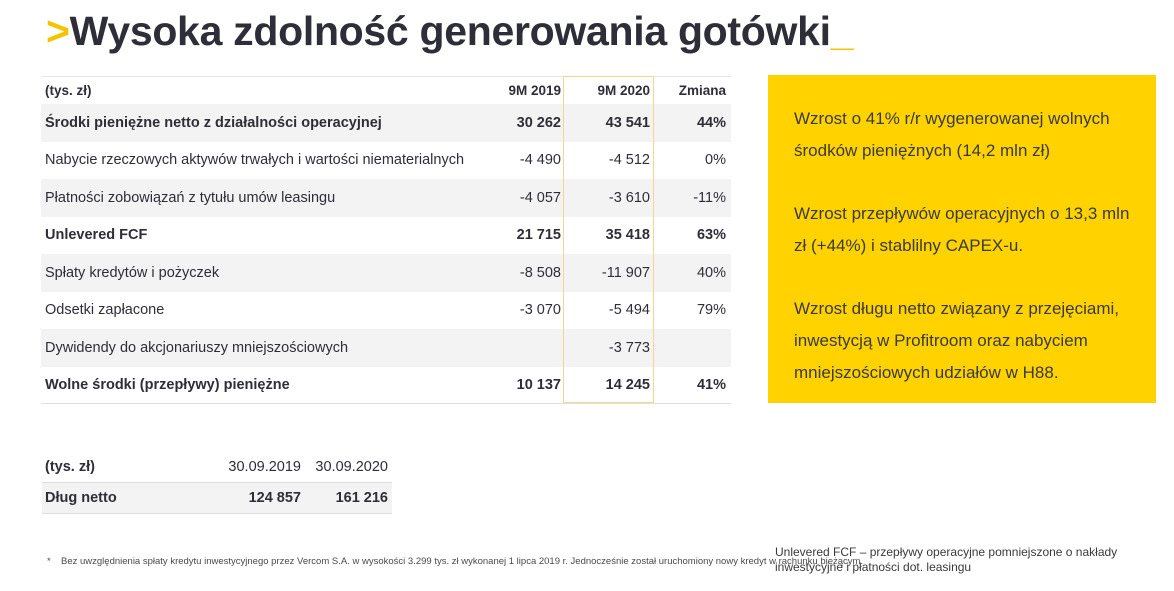 This screenshot has width=1174, height=591. I want to click on row-value-2020: -4 512, so click(629, 160).